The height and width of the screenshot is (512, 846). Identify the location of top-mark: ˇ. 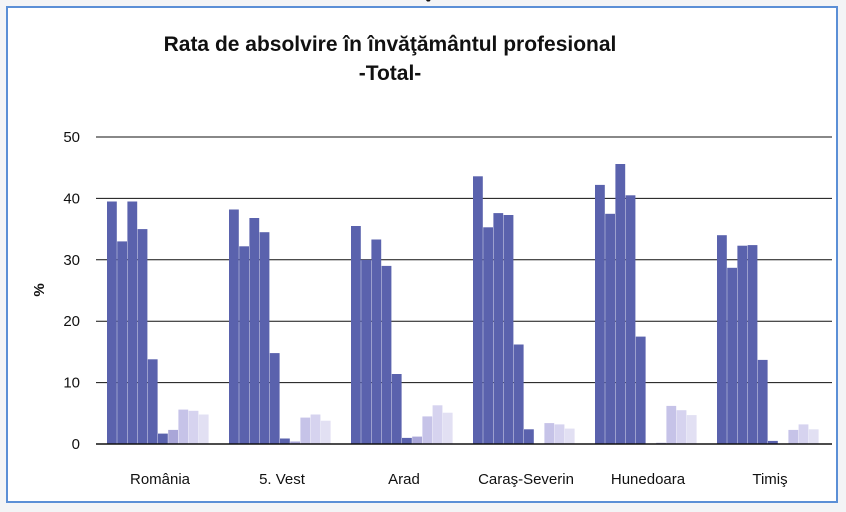
(429, 9).